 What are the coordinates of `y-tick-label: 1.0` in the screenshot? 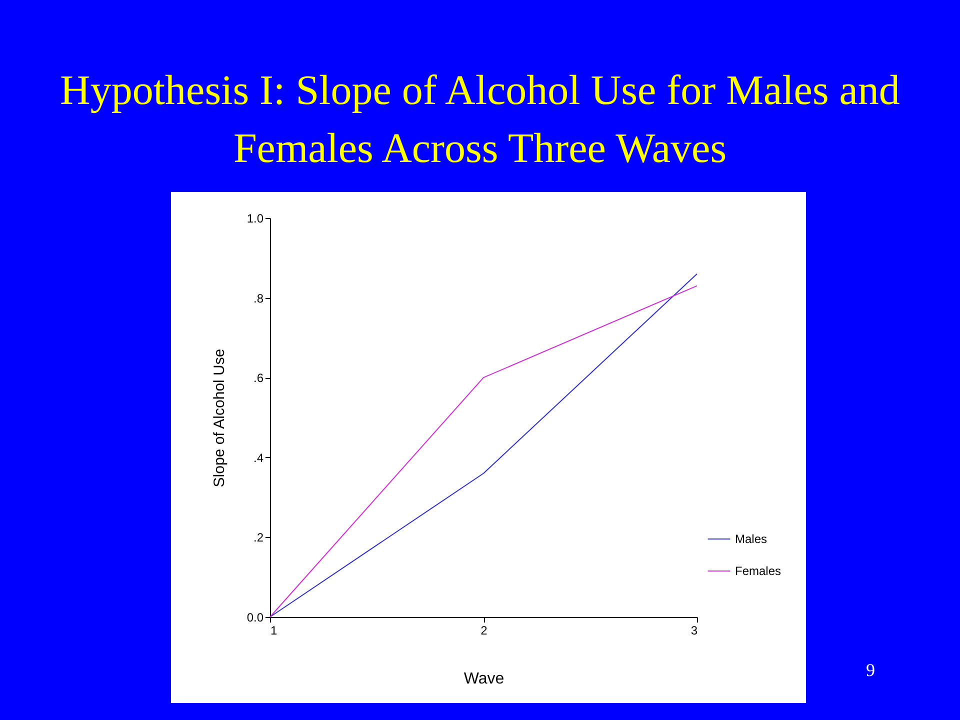 It's located at (255, 219).